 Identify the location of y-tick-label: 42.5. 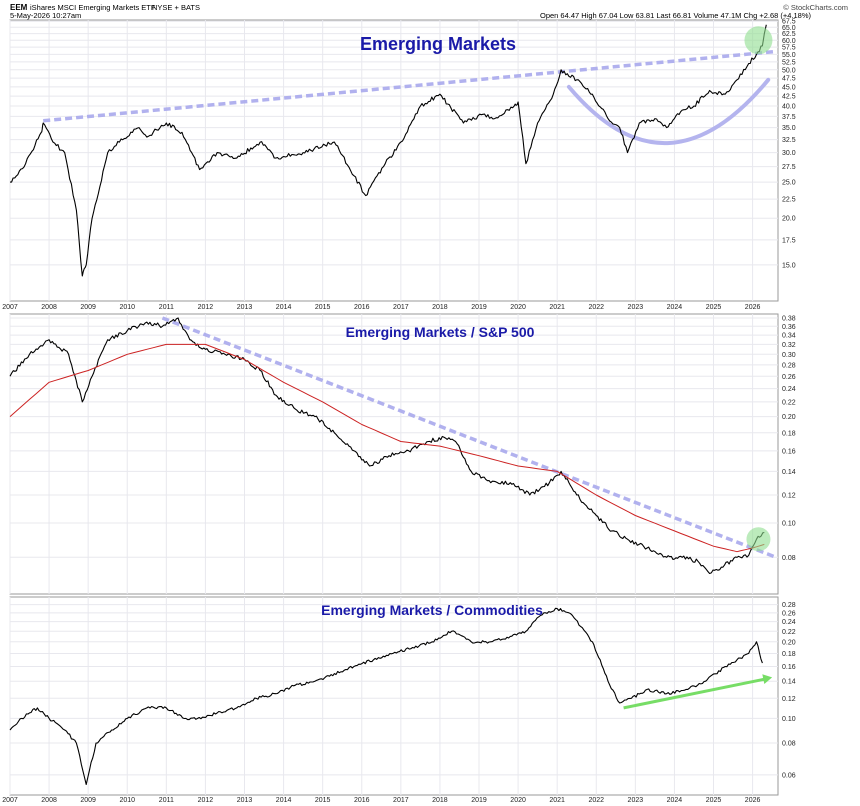
(789, 97).